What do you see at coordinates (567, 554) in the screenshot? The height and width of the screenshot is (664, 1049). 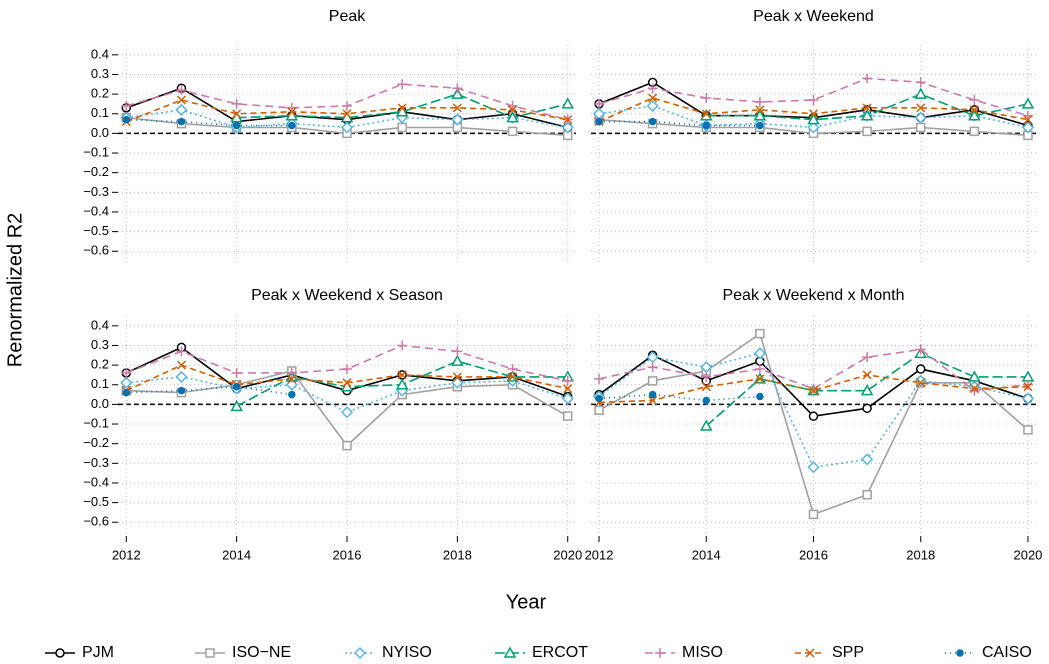 I see `x-tick-label: 2020` at bounding box center [567, 554].